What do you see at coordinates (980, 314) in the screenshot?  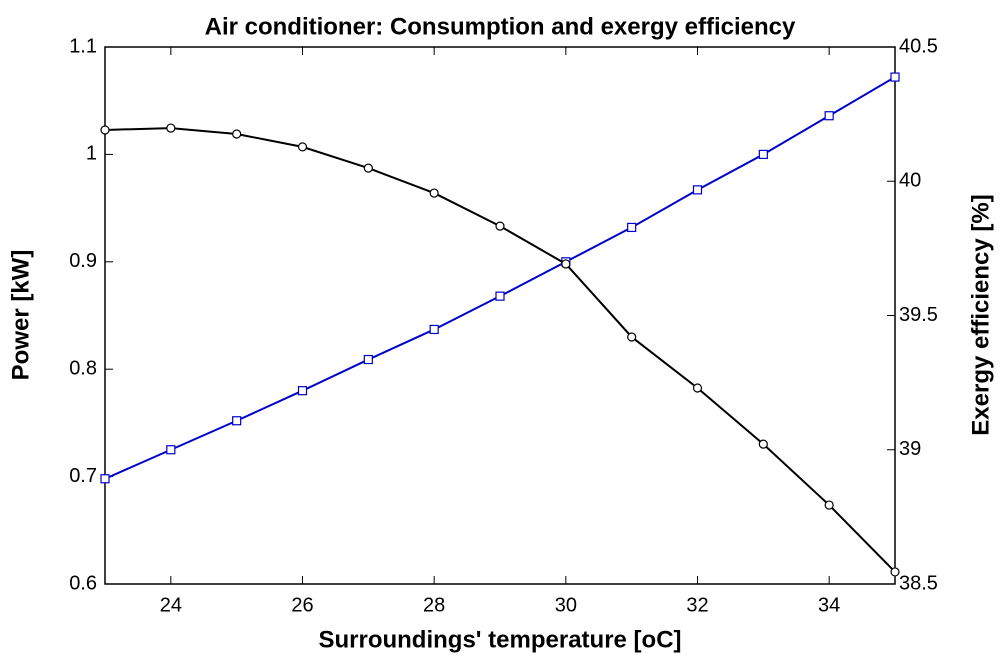 I see `y2-axis-label: Exergy efficiency [%]` at bounding box center [980, 314].